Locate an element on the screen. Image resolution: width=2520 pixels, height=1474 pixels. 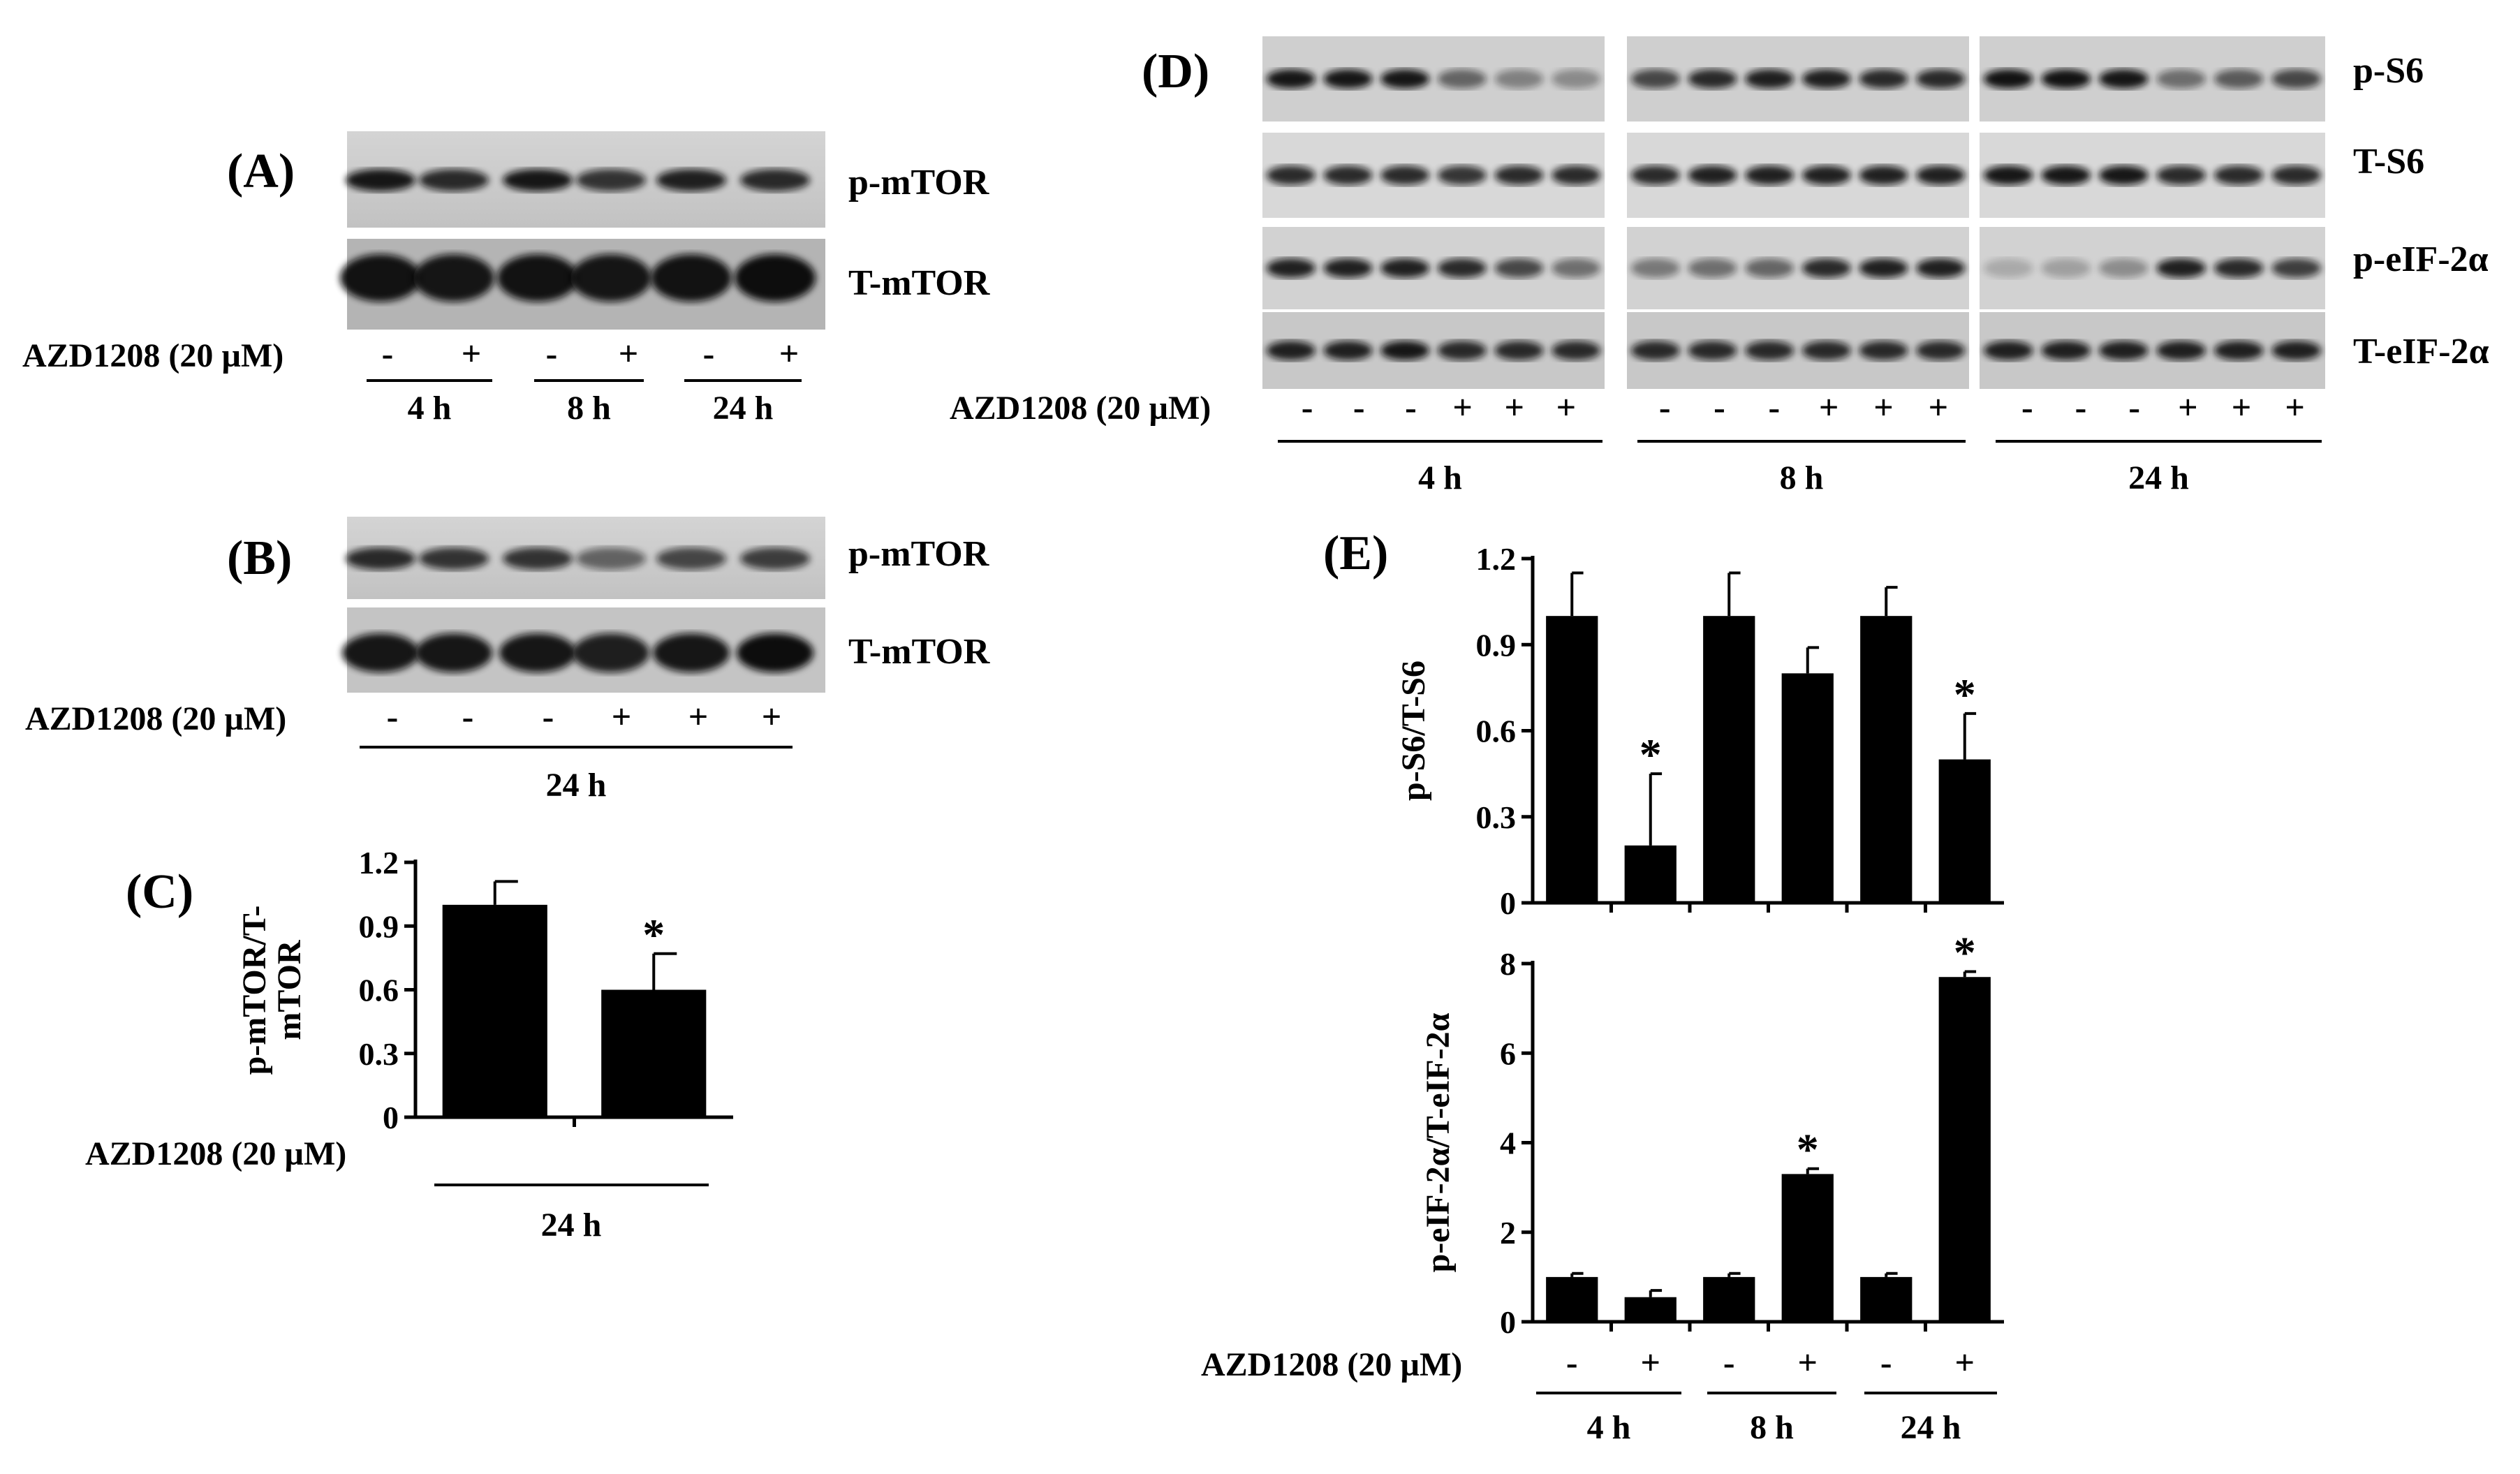
y-tick-label: 8 is located at coordinates (1508, 964).